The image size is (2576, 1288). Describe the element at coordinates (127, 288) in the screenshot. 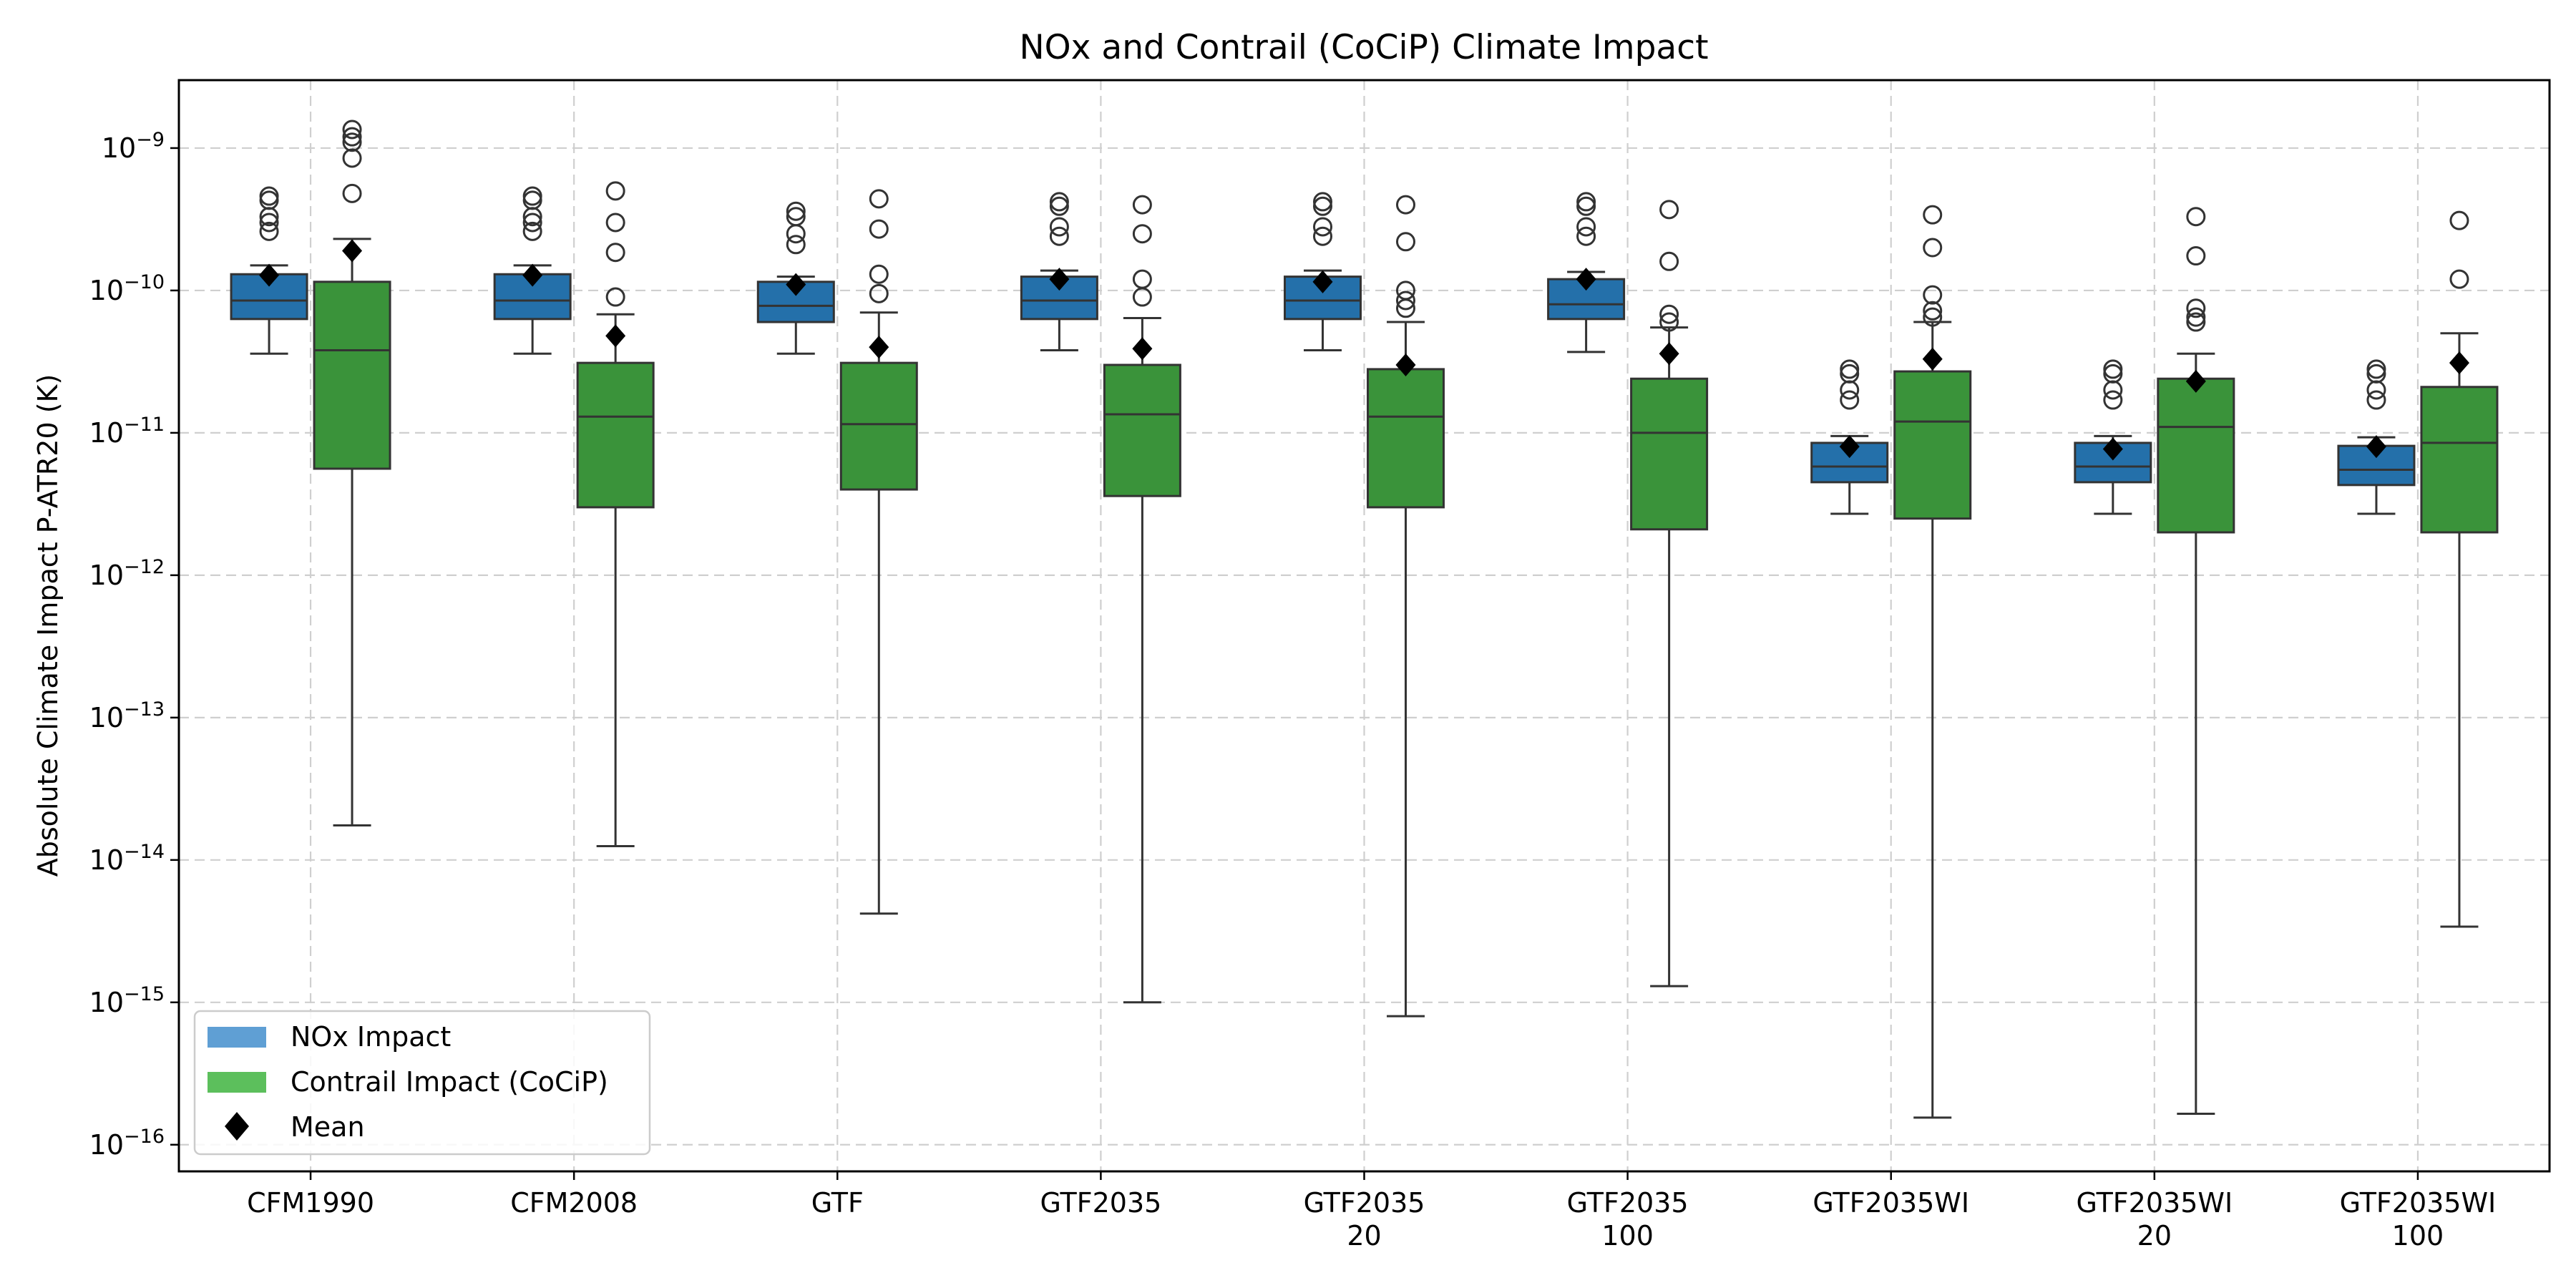

I see `y-tick-label: 10−10` at that location.